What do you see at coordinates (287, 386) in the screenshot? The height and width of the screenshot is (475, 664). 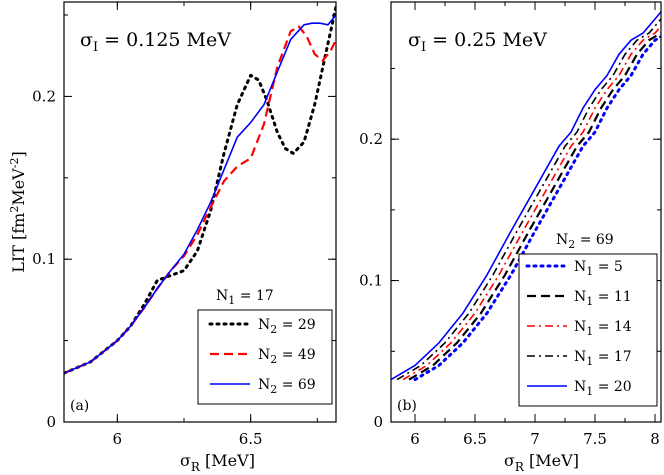 I see `panel-a-legend-label-3: N2 = 69` at bounding box center [287, 386].